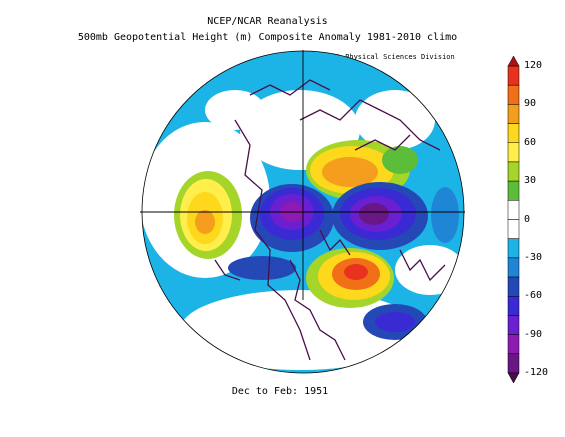 The width and height of the screenshot is (565, 437). What do you see at coordinates (267, 21) in the screenshot?
I see `title-line-1: NCEP/NCAR Reanalysis` at bounding box center [267, 21].